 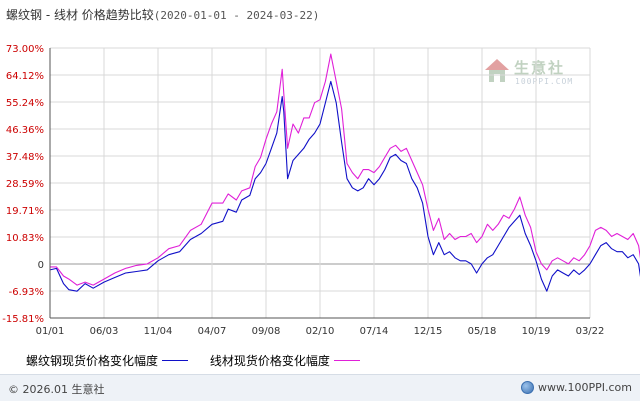 What do you see at coordinates (266, 331) in the screenshot?
I see `x-tick-label: 09/08` at bounding box center [266, 331].